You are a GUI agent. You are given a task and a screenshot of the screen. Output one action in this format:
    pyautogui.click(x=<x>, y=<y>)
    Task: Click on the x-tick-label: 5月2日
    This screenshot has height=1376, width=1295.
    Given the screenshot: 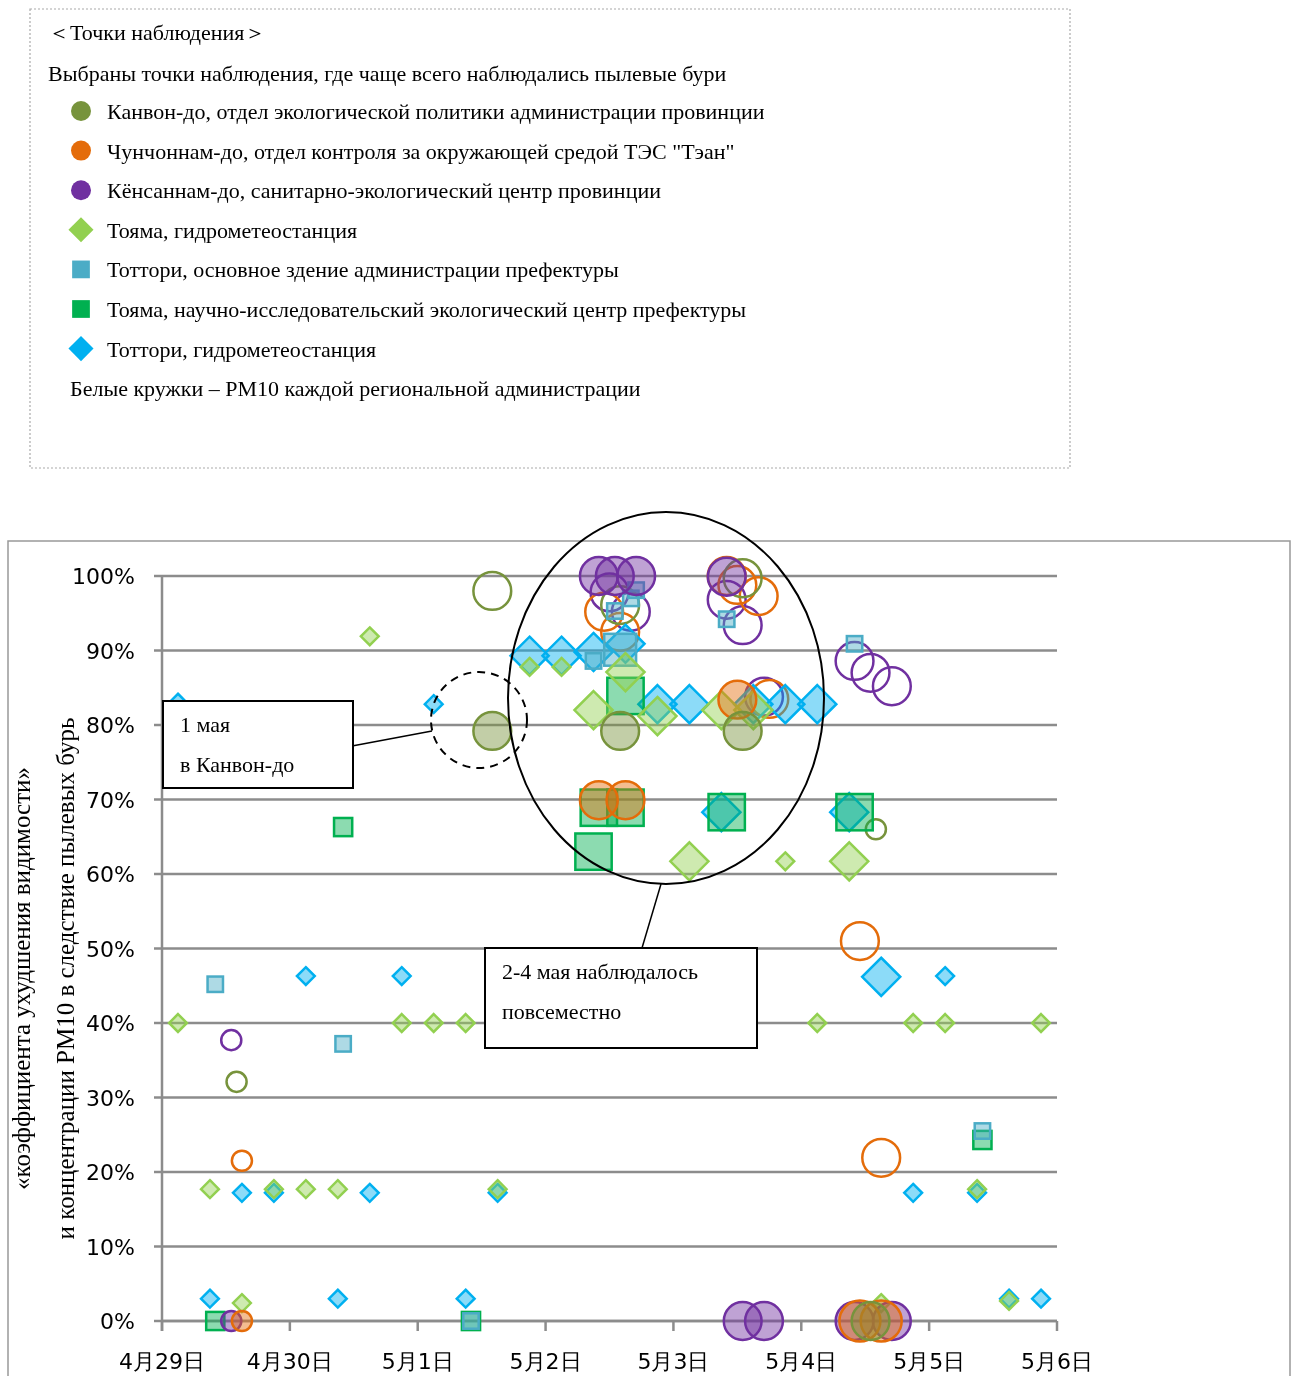 What is the action you would take?
    pyautogui.click(x=545, y=1361)
    